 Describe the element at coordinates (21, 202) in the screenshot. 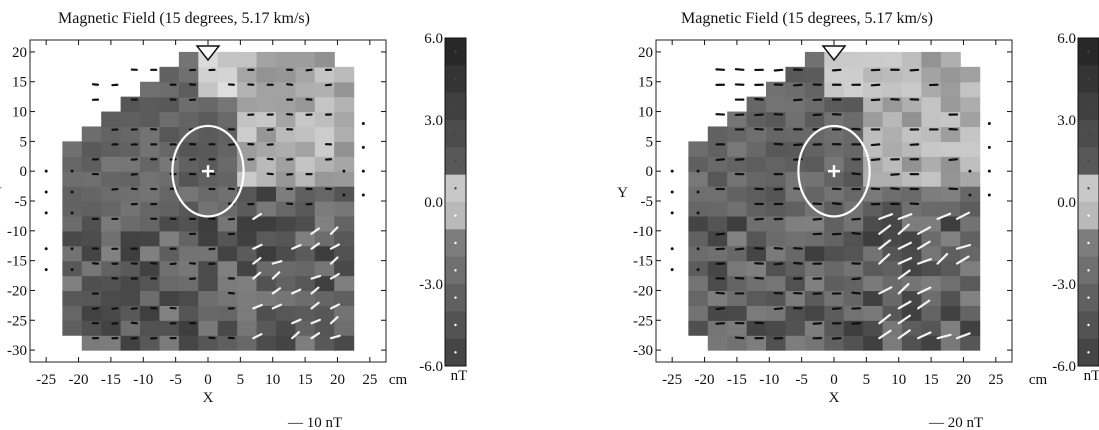

I see `y-tick-label: -5` at that location.